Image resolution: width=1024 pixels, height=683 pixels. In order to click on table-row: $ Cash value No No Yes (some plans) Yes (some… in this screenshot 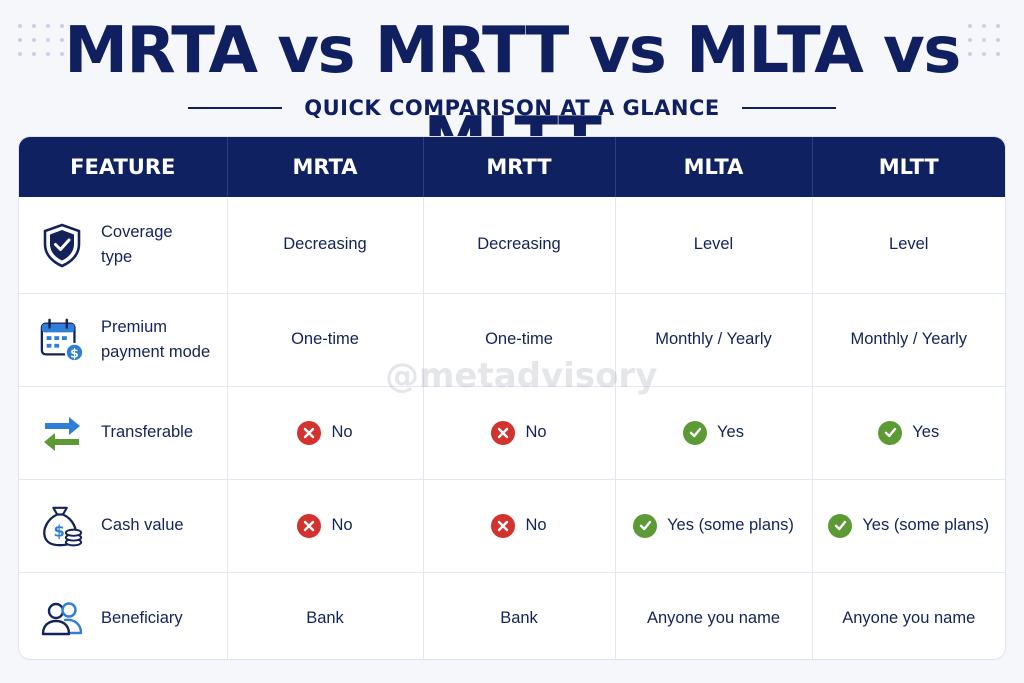, I will do `click(512, 526)`.